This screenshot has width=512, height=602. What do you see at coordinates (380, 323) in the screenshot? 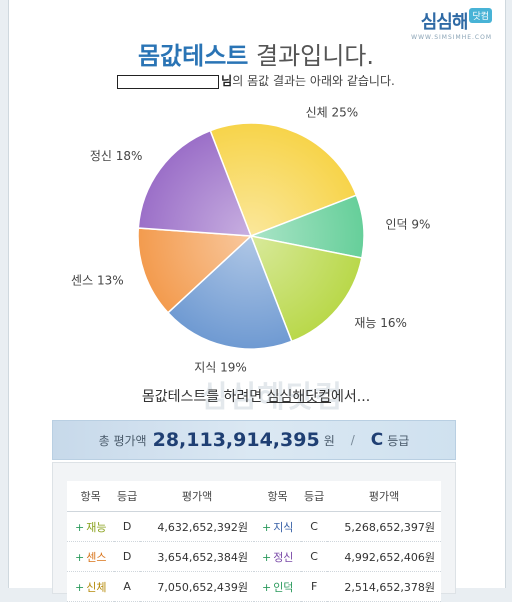
I see `pie-label-2: 재능 16%` at bounding box center [380, 323].